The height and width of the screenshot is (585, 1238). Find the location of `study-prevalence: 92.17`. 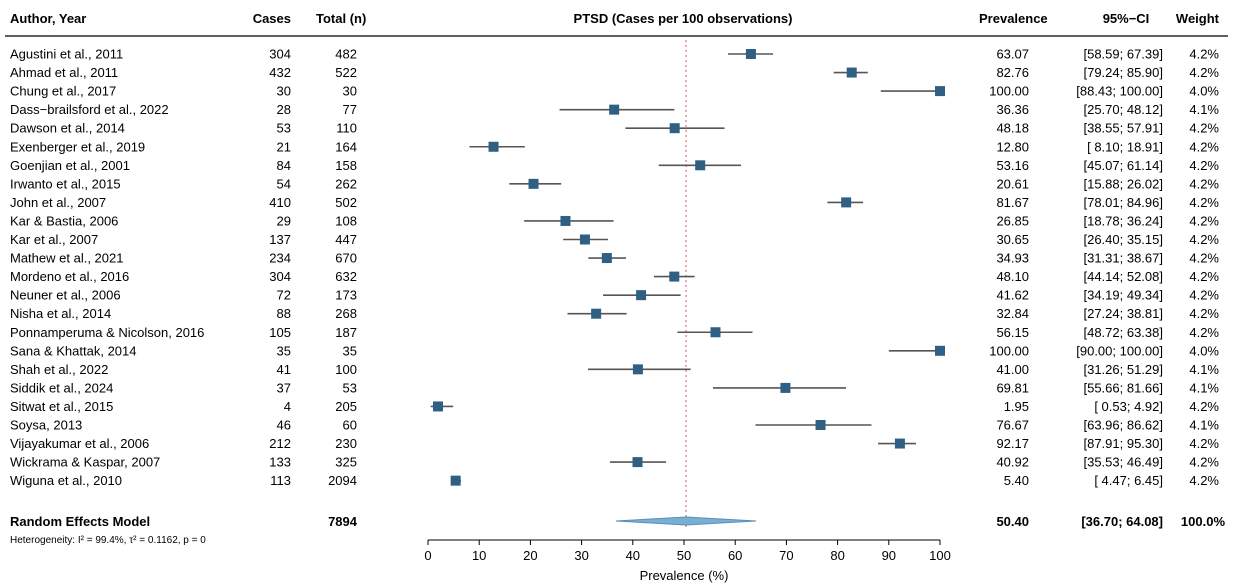

study-prevalence: 92.17 is located at coordinates (1012, 443).